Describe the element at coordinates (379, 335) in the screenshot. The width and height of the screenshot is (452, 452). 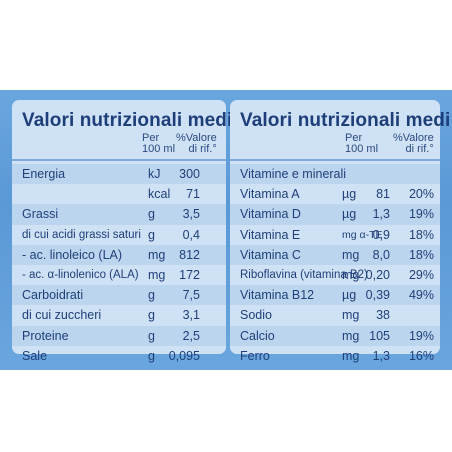
I see `value-cell: 105` at that location.